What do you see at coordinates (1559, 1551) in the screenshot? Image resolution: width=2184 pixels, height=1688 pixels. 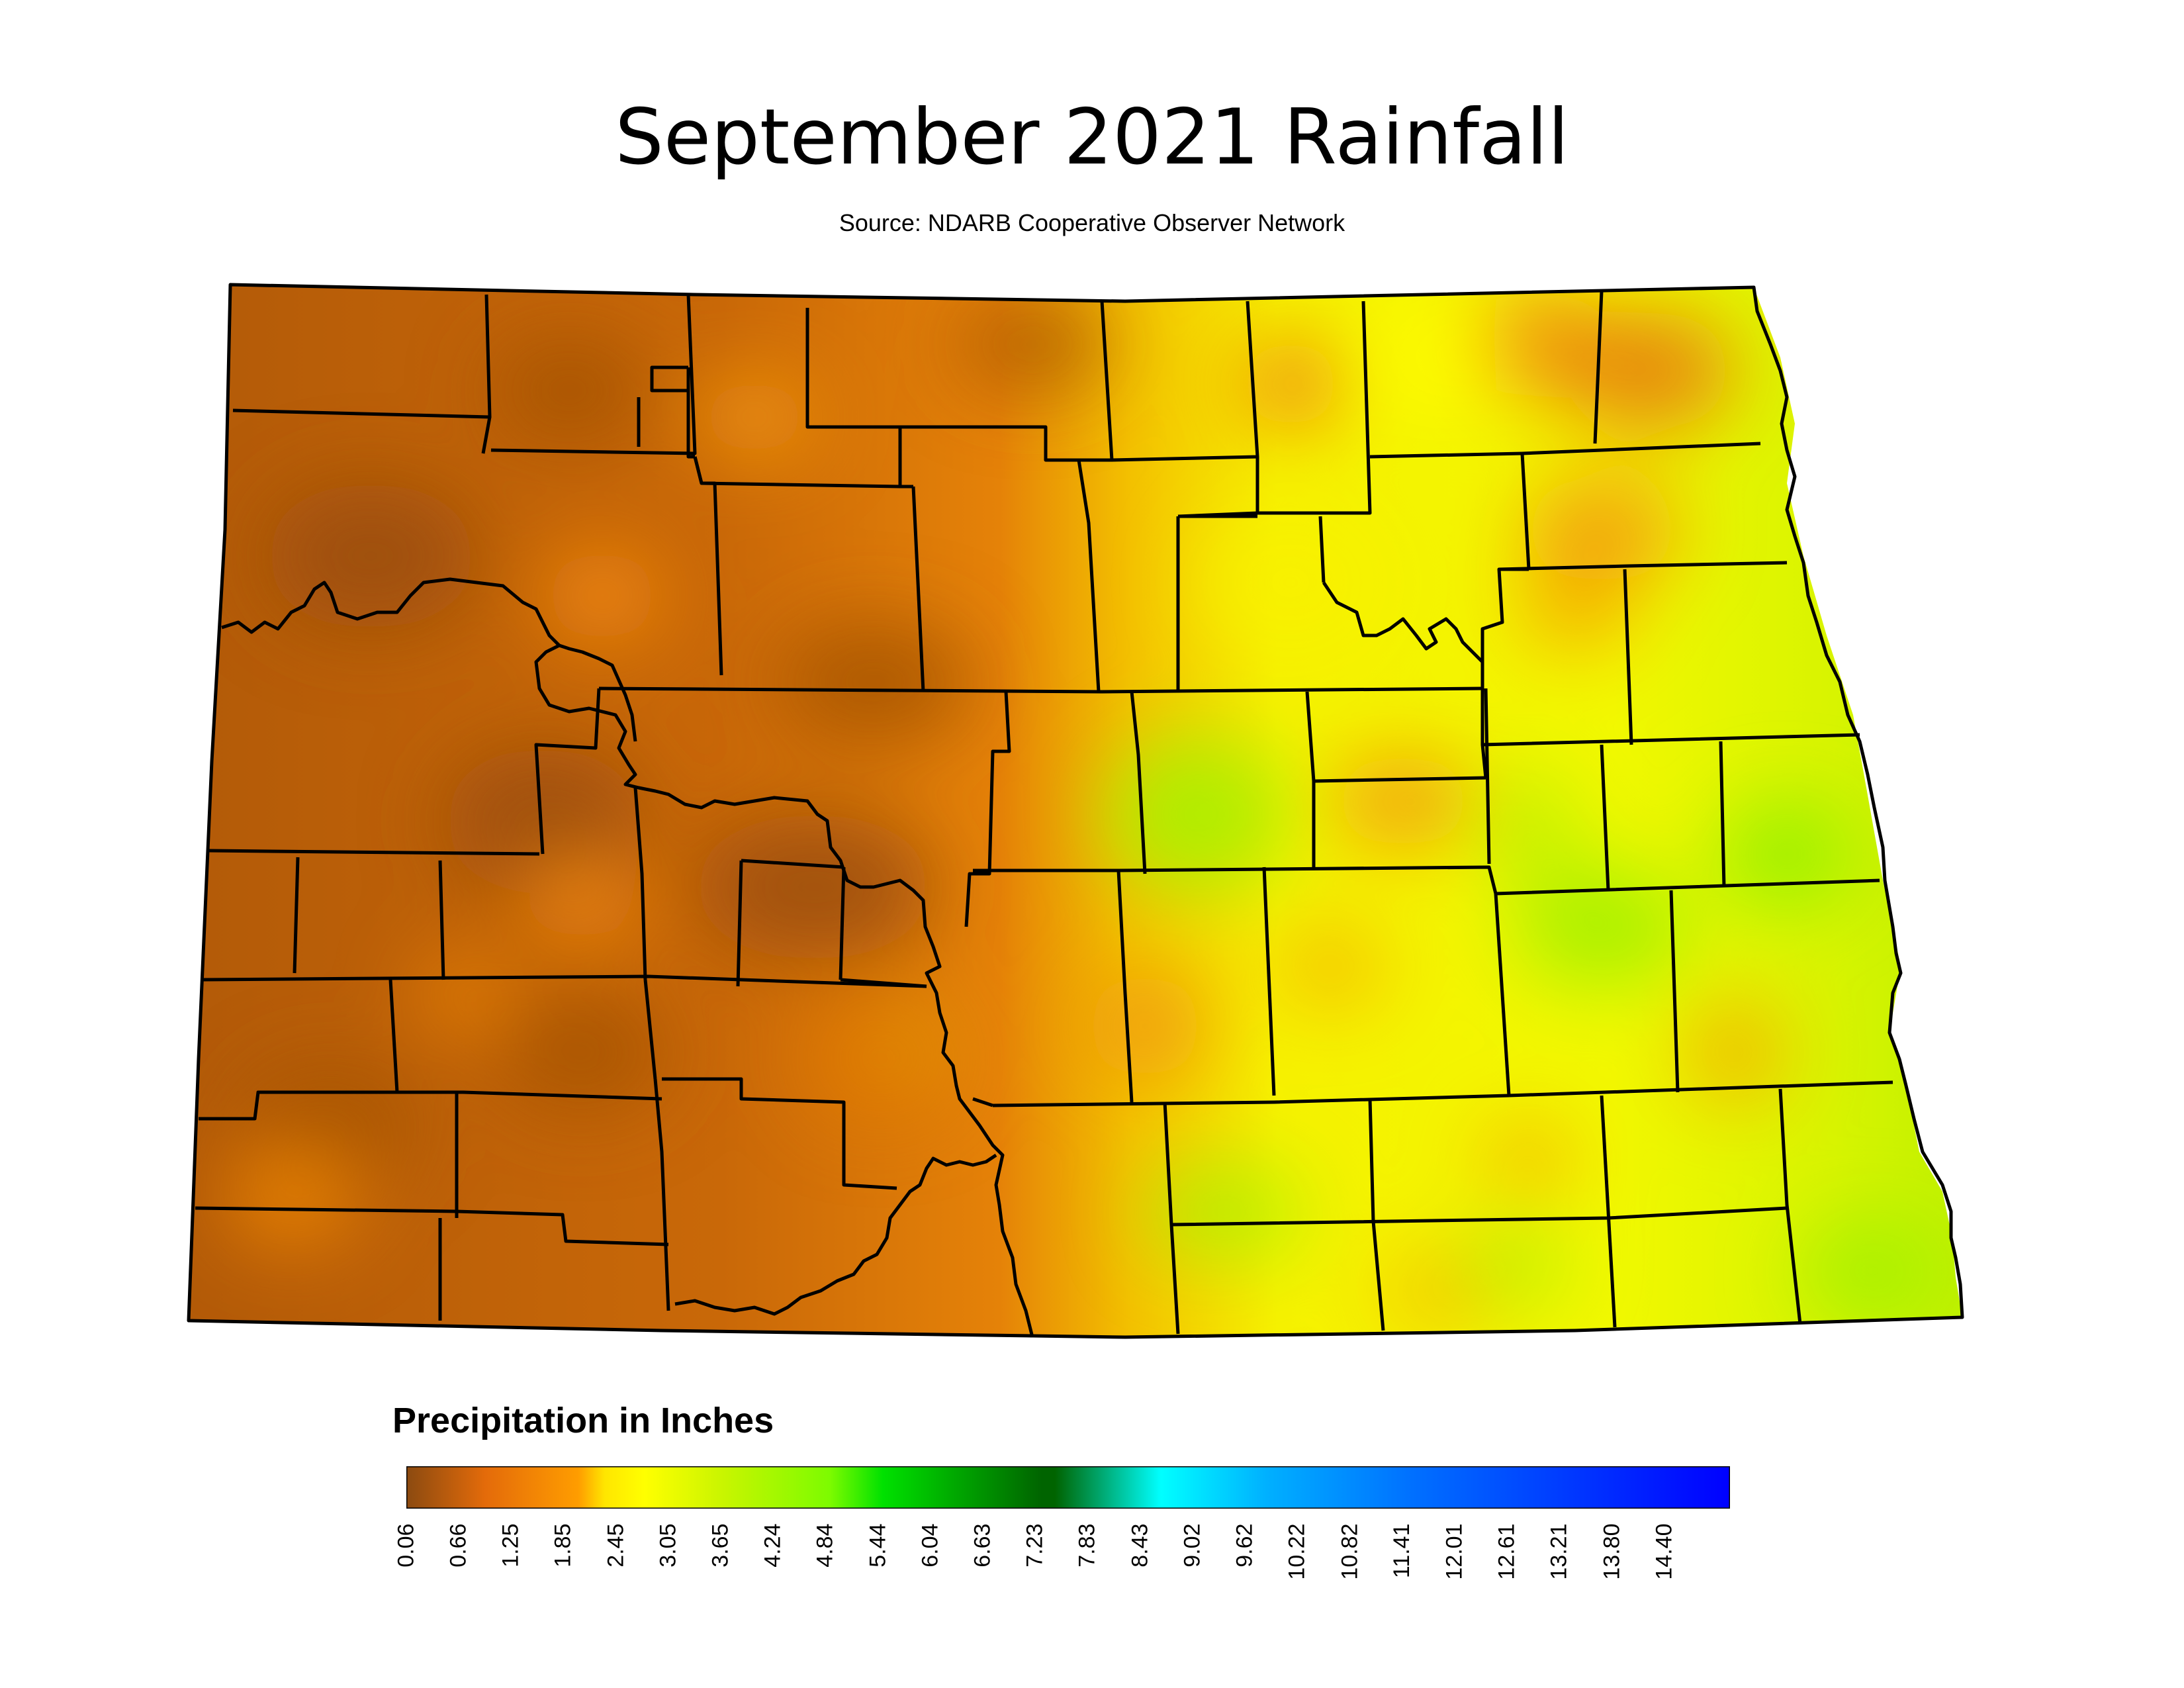 I see `legend-tick-text: 13.21` at bounding box center [1559, 1551].